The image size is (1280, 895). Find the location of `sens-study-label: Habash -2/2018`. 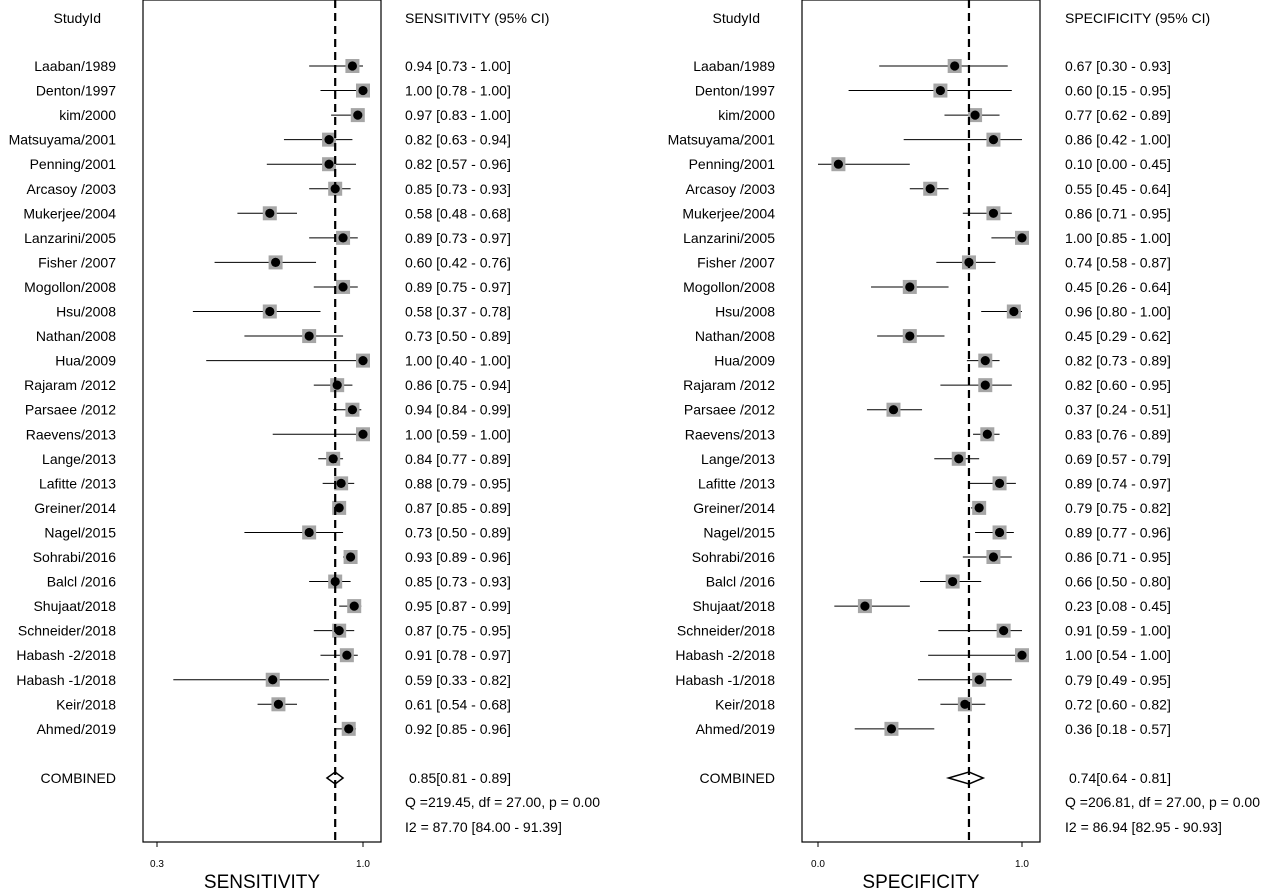

sens-study-label: Habash -2/2018 is located at coordinates (66, 655).